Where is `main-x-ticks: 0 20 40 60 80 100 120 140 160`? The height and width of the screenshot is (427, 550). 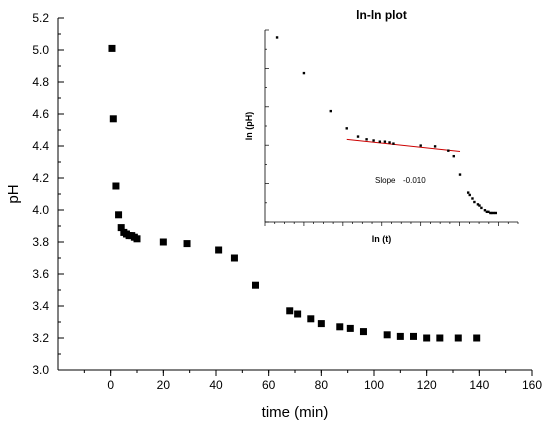
main-x-ticks: 0 20 40 60 80 100 120 140 160 is located at coordinates (312, 381).